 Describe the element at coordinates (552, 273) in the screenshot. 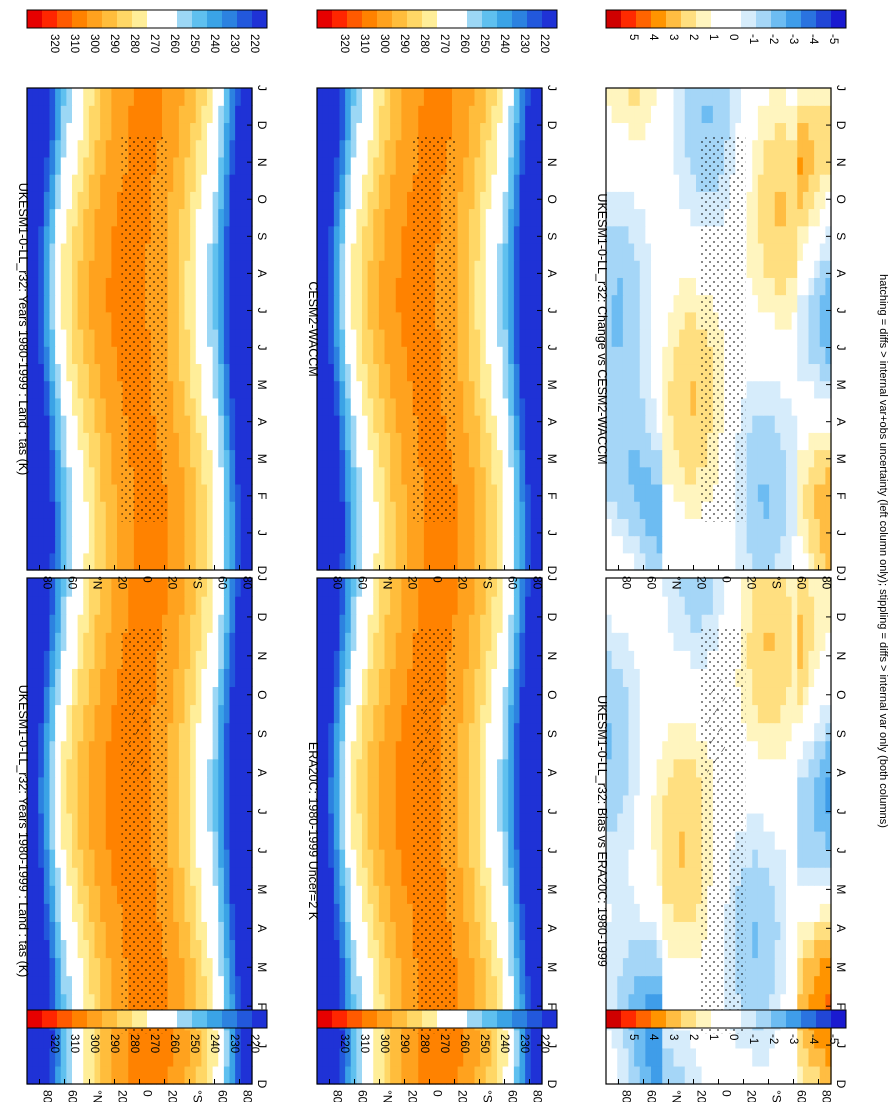

I see `month-tick-label: A` at that location.